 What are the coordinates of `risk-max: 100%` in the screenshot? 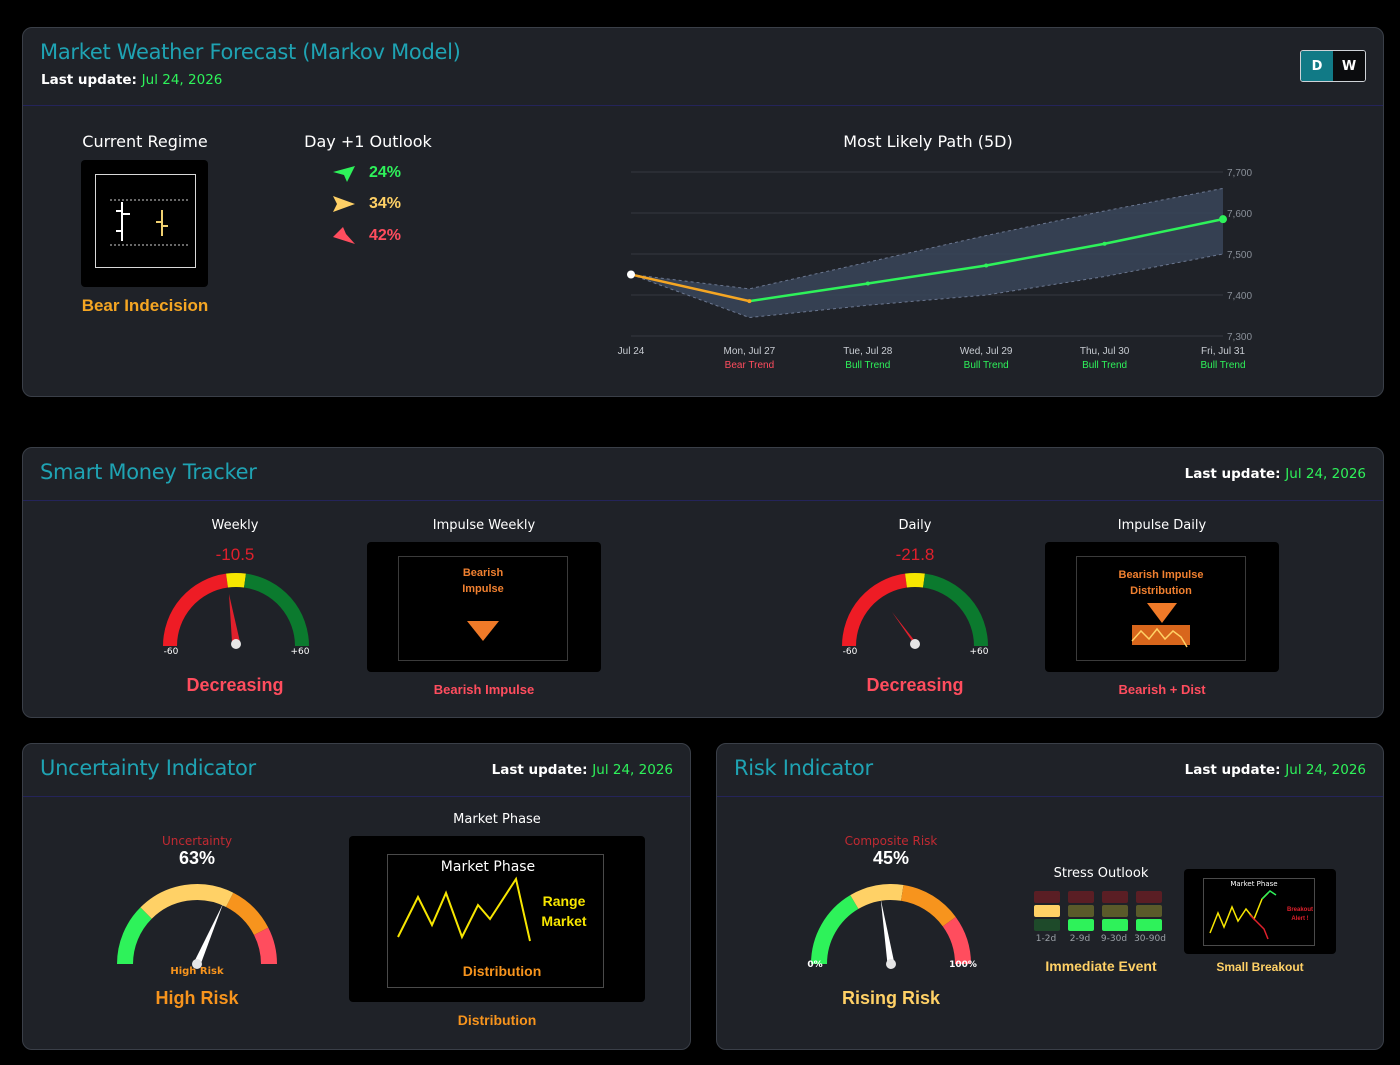 It's located at (963, 965).